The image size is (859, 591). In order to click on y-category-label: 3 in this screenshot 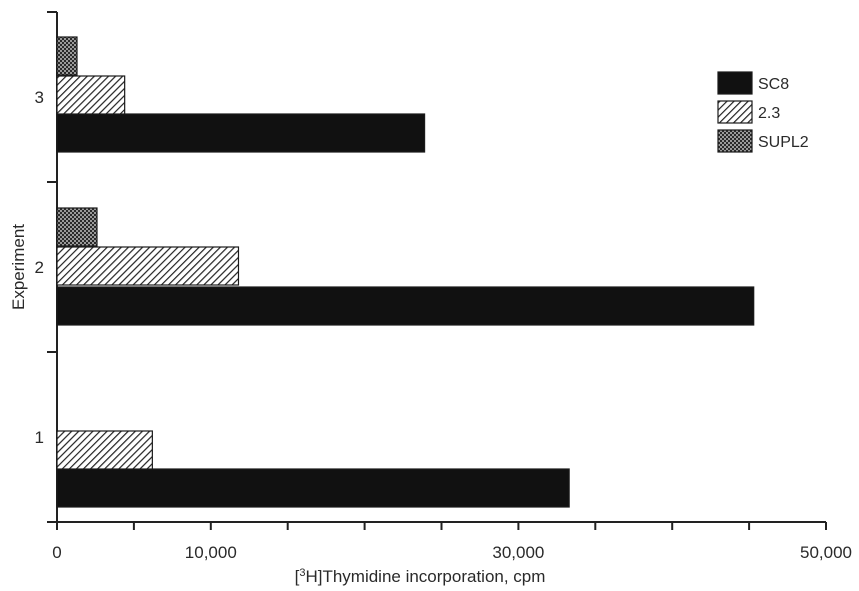, I will do `click(39, 97)`.